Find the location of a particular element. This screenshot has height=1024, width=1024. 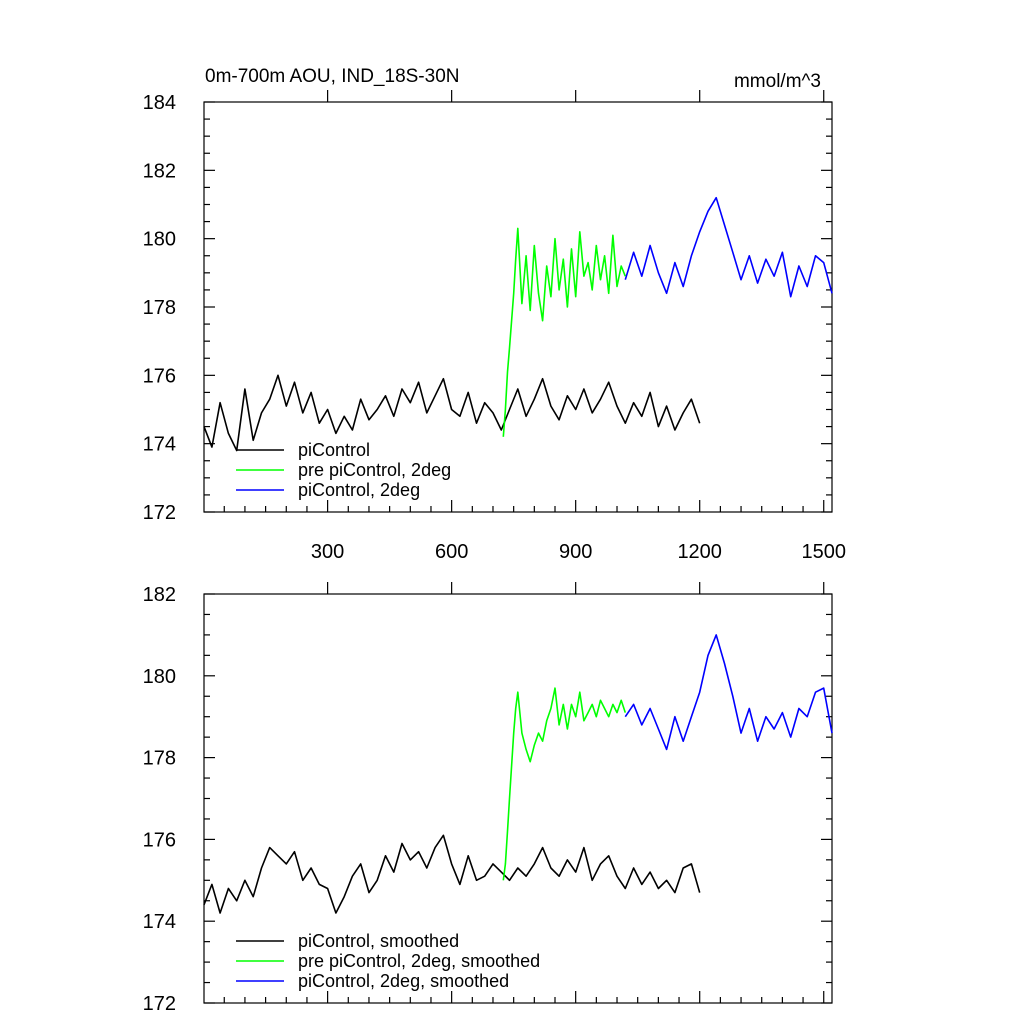

x-tick-label: 600 is located at coordinates (451, 552).